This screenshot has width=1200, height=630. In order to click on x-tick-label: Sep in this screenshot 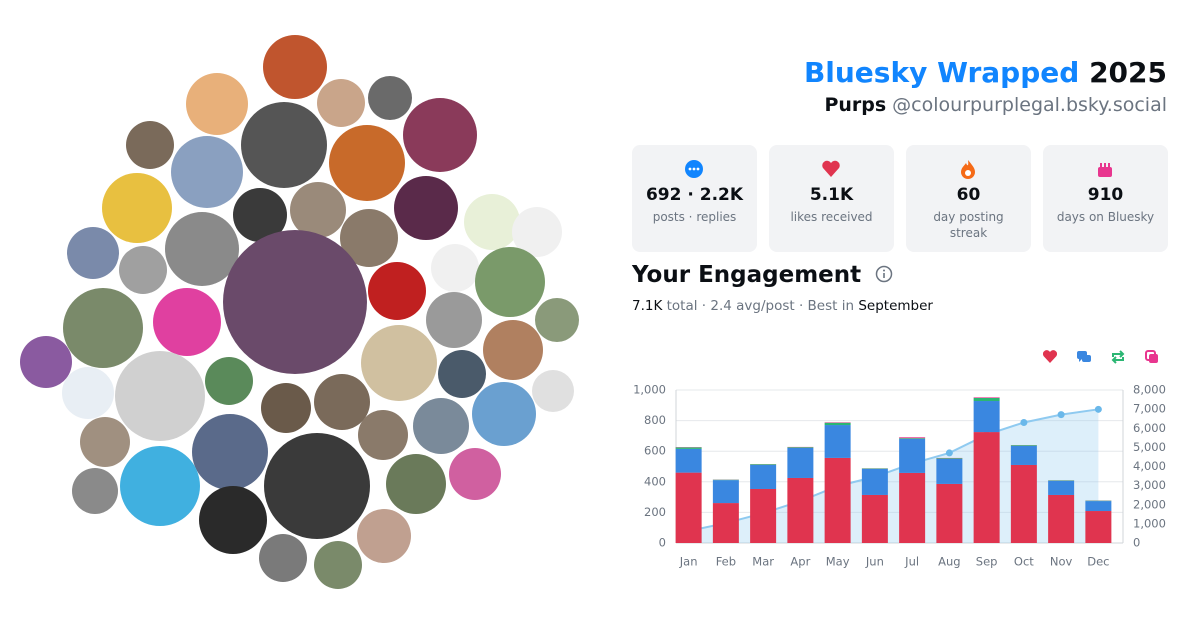, I will do `click(987, 562)`.